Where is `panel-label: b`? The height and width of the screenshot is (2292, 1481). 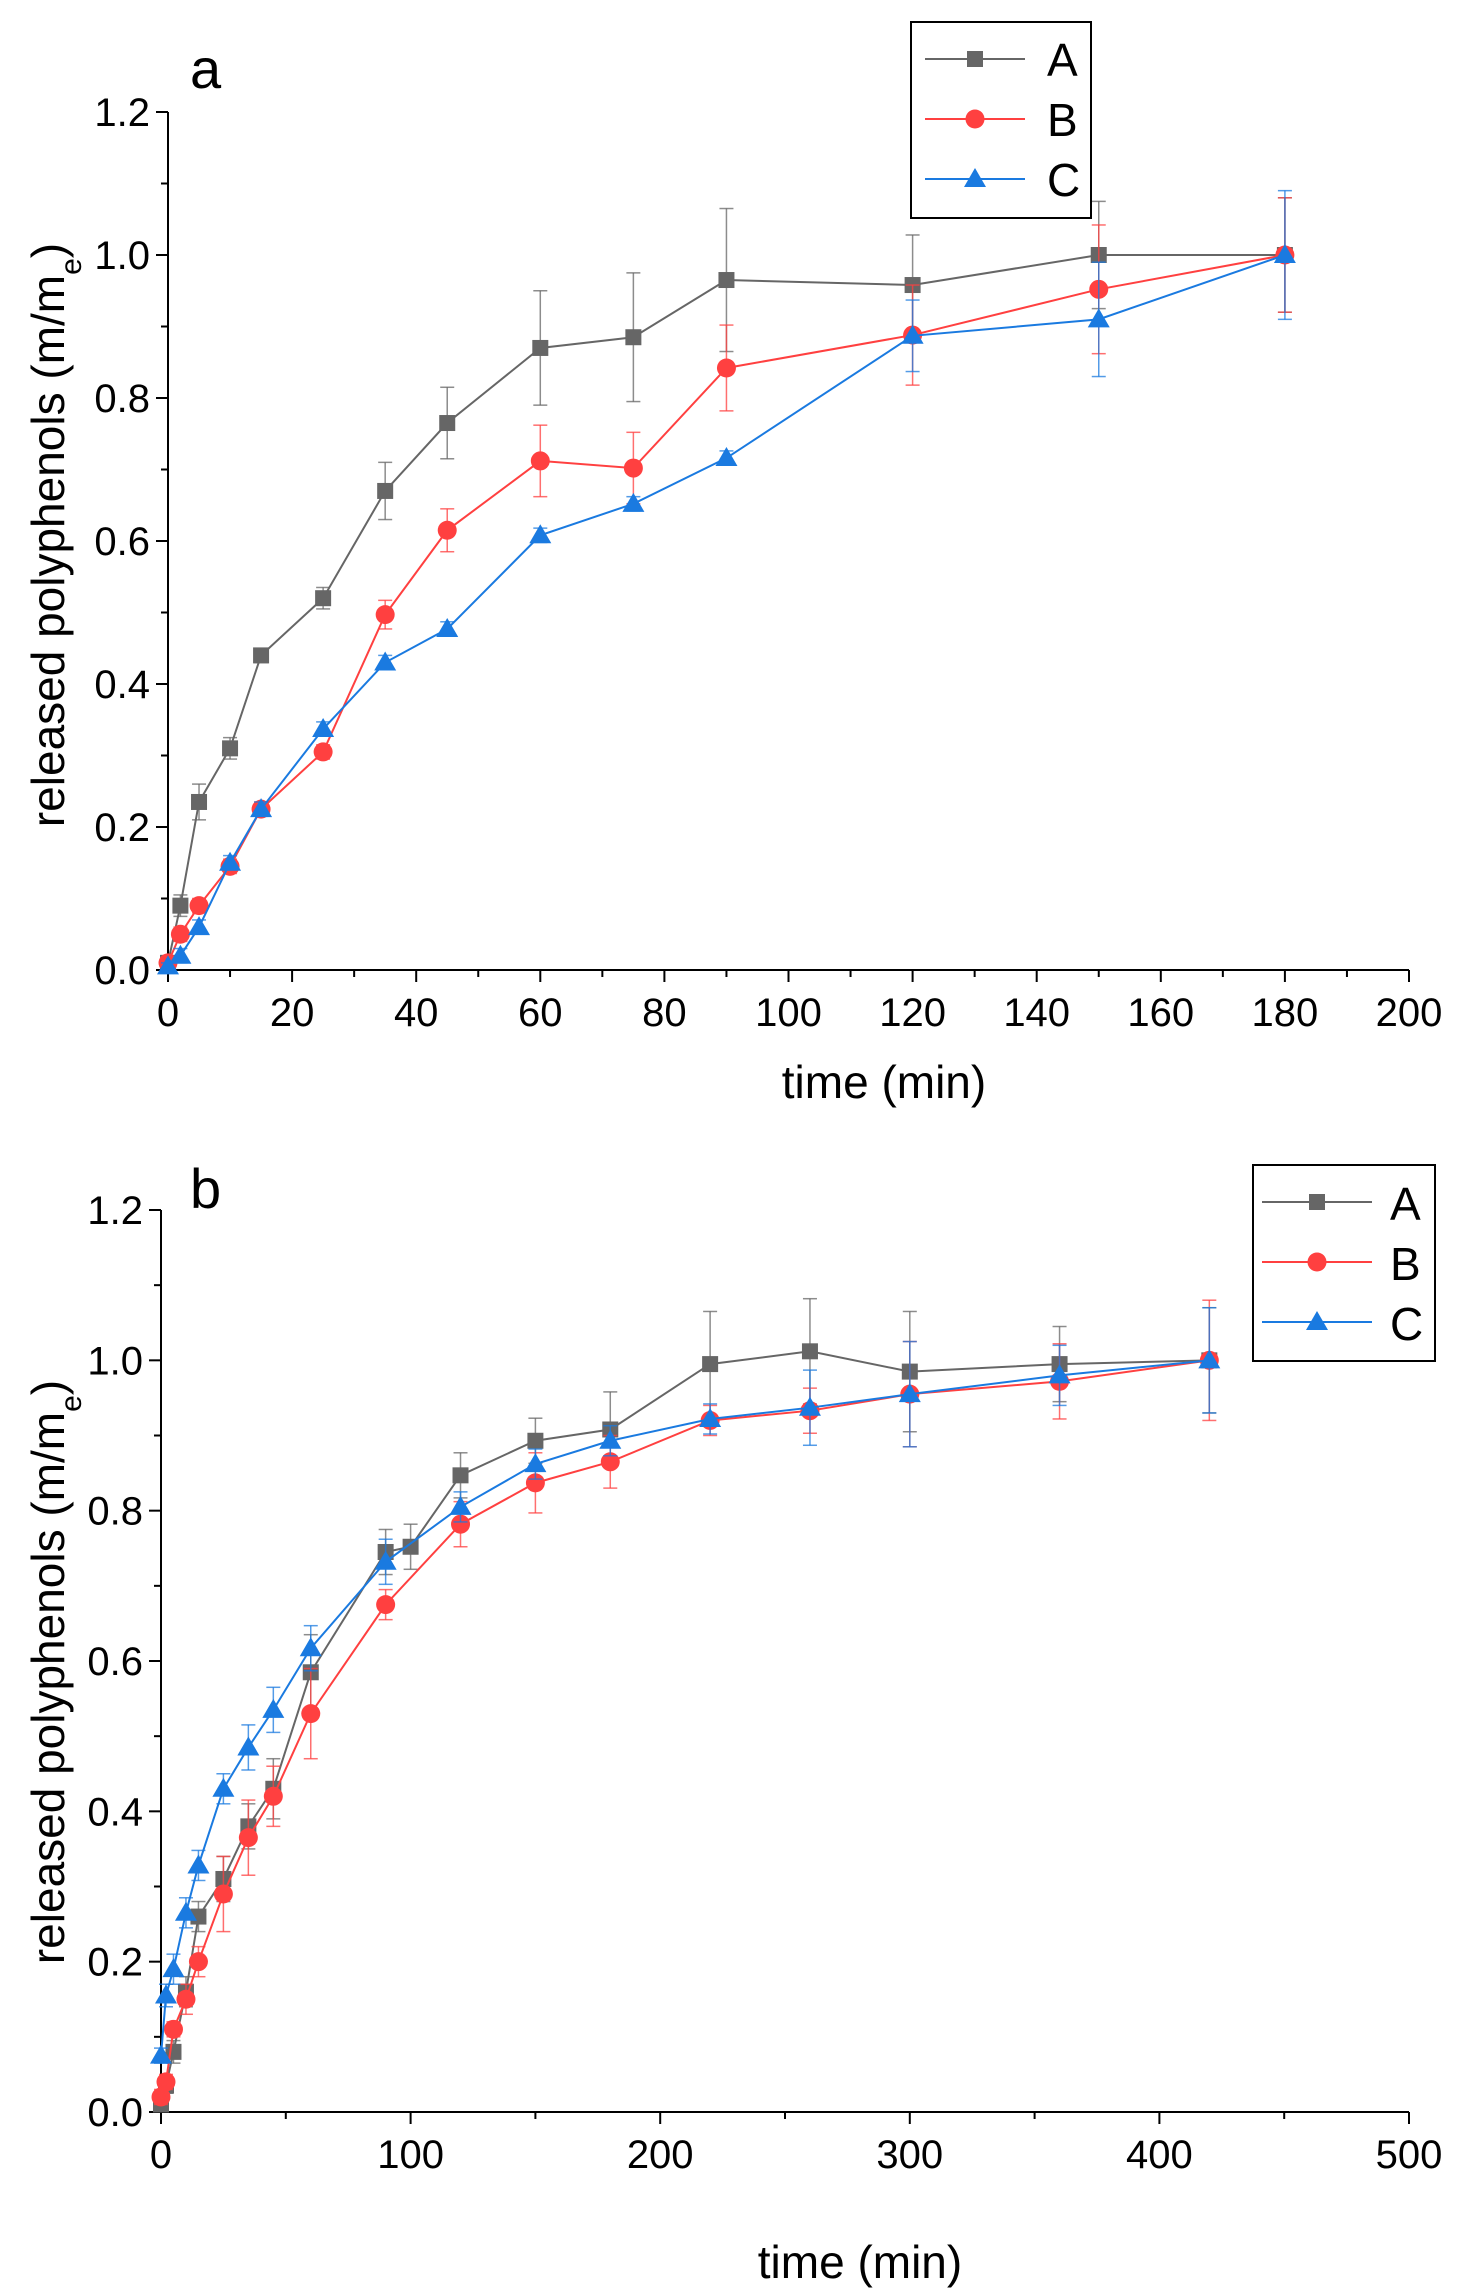 panel-label: b is located at coordinates (205, 1188).